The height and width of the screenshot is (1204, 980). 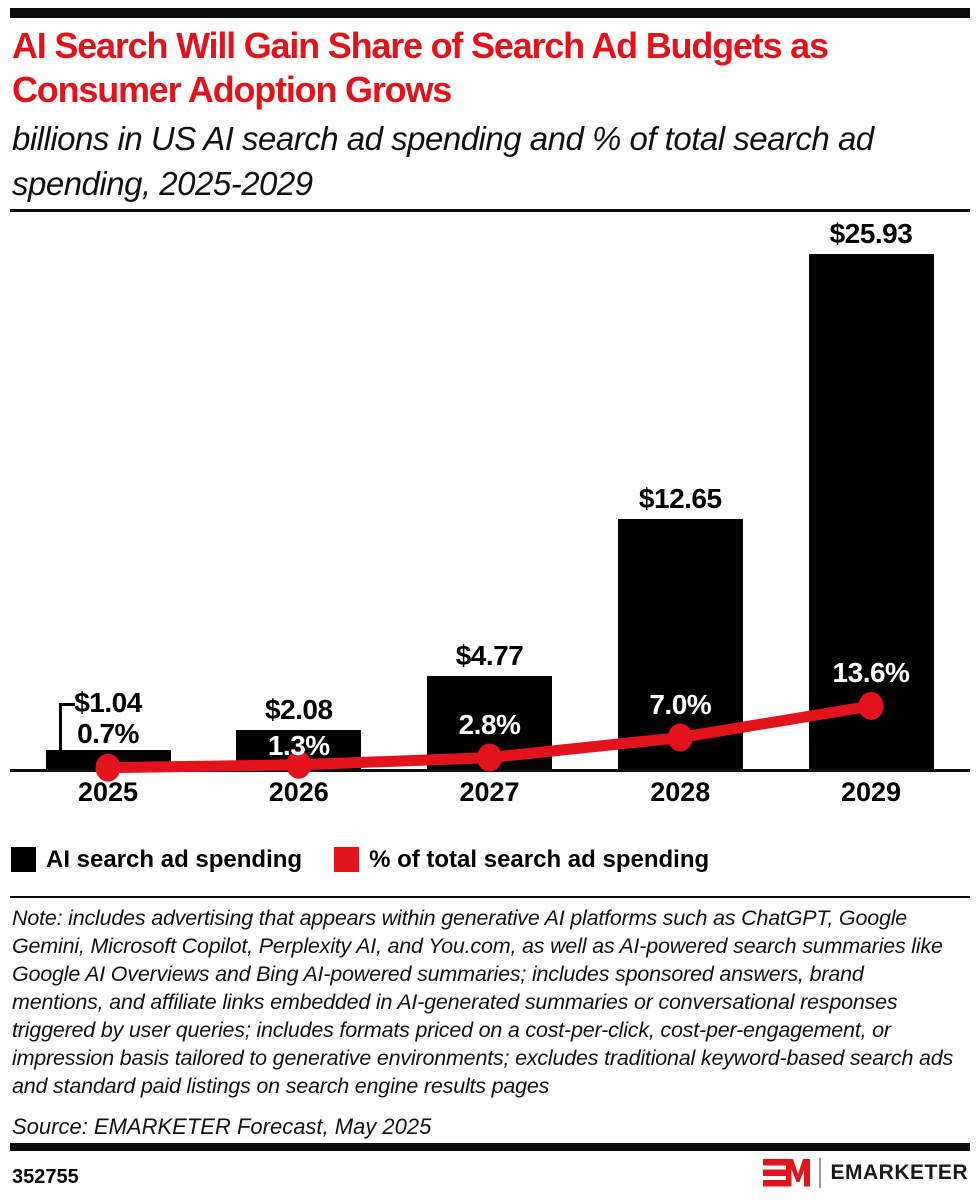 I want to click on bar-value-label-2027: $4.77, so click(x=489, y=655).